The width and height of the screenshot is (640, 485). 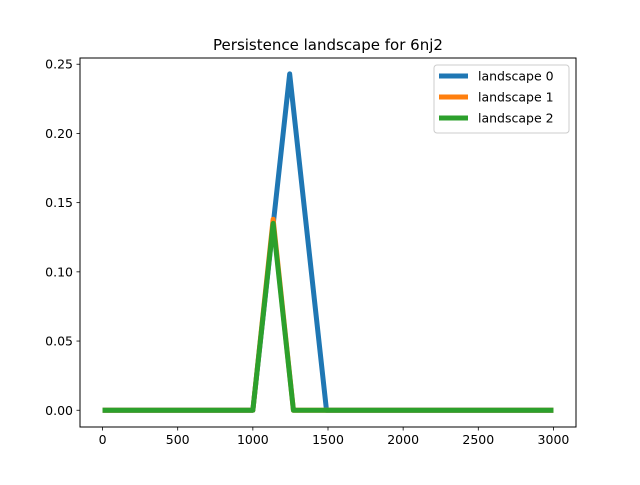 What do you see at coordinates (328, 439) in the screenshot?
I see `x-tick-label: 1500` at bounding box center [328, 439].